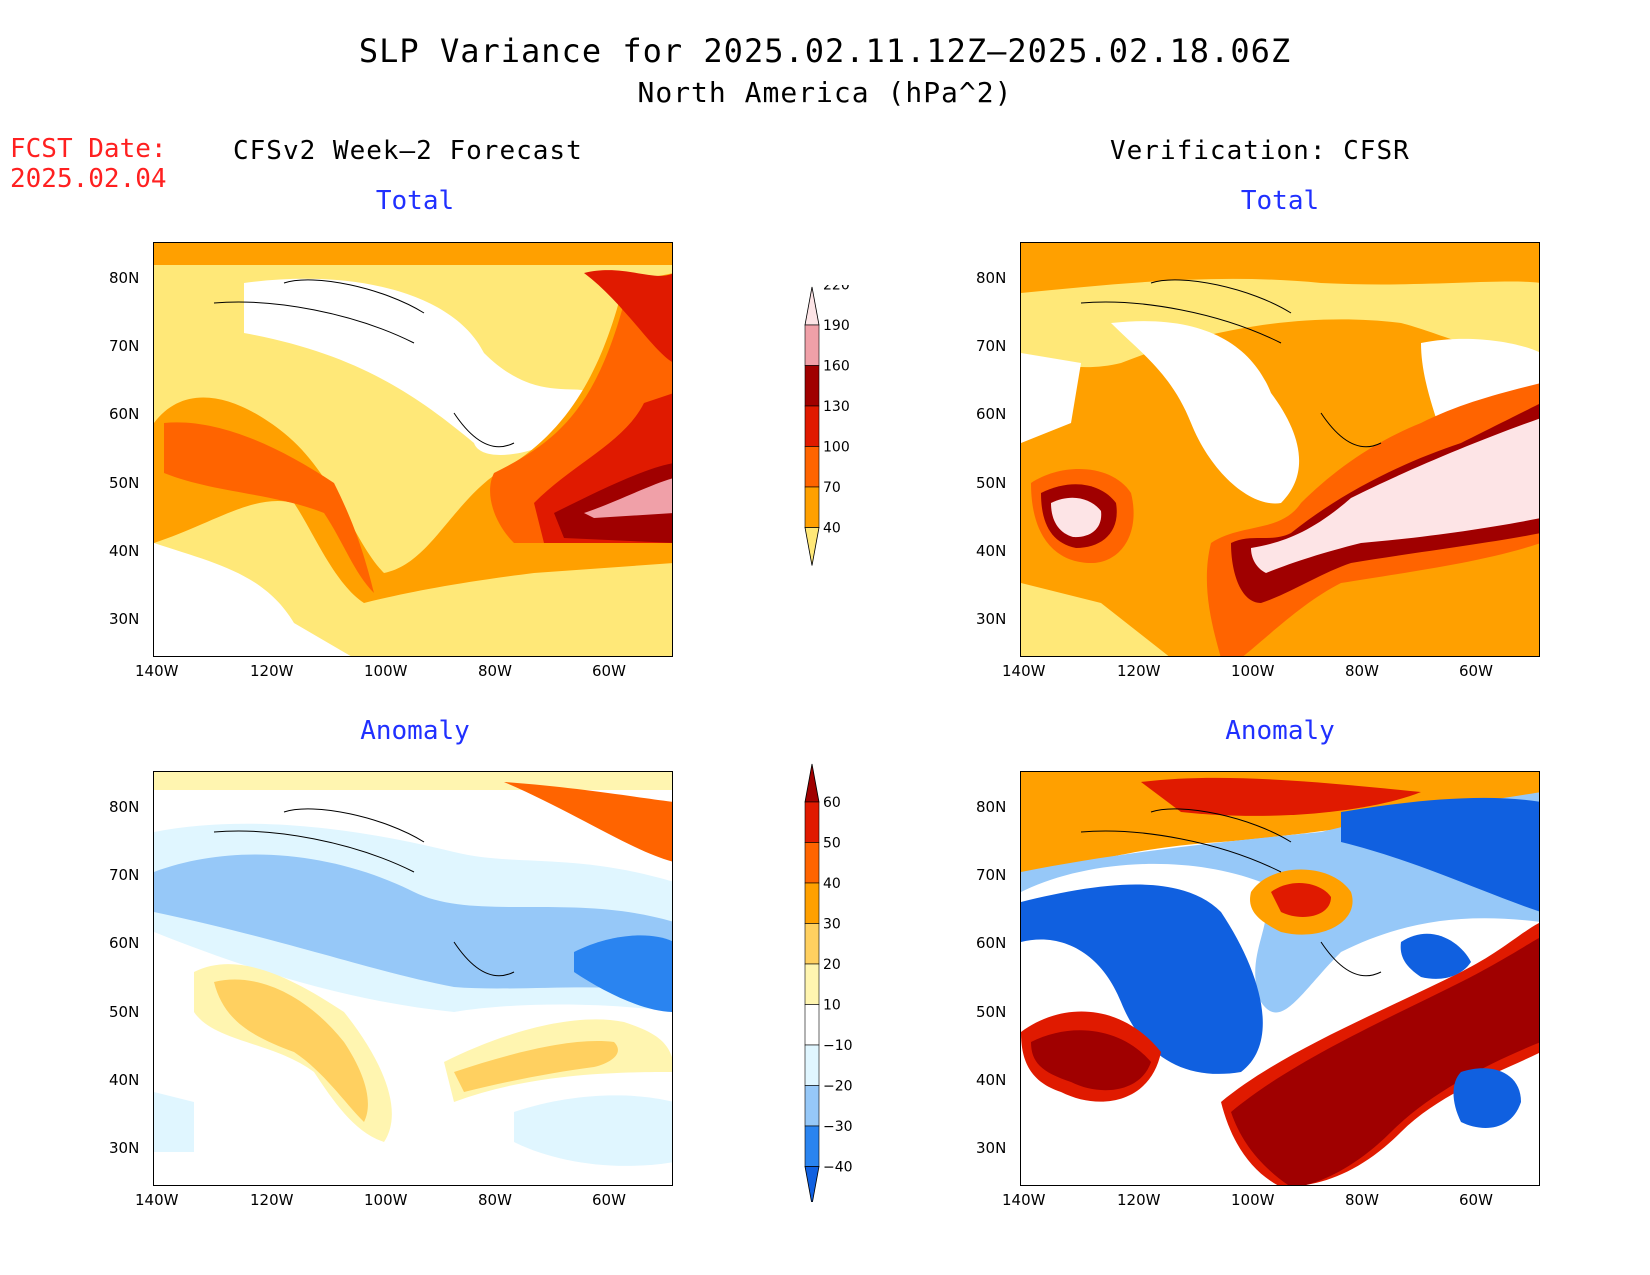 This screenshot has height=1275, width=1650. I want to click on lon-tick-verification-anomaly: 100W, so click(1253, 1200).